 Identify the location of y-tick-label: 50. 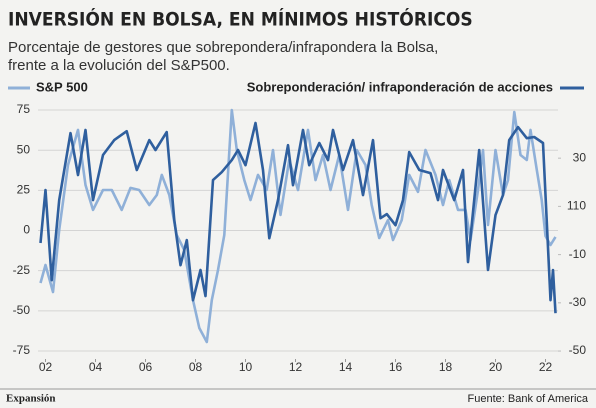
(24, 149).